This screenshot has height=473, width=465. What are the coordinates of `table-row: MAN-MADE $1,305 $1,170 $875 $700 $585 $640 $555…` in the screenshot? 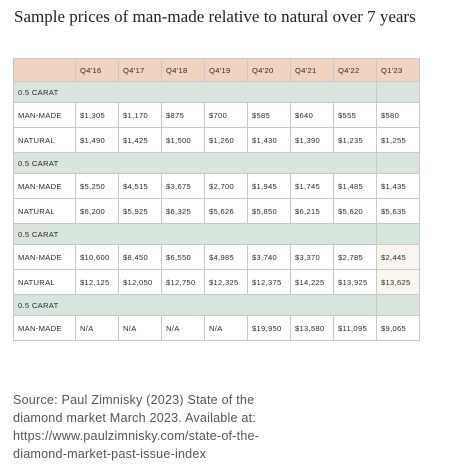 It's located at (216, 115).